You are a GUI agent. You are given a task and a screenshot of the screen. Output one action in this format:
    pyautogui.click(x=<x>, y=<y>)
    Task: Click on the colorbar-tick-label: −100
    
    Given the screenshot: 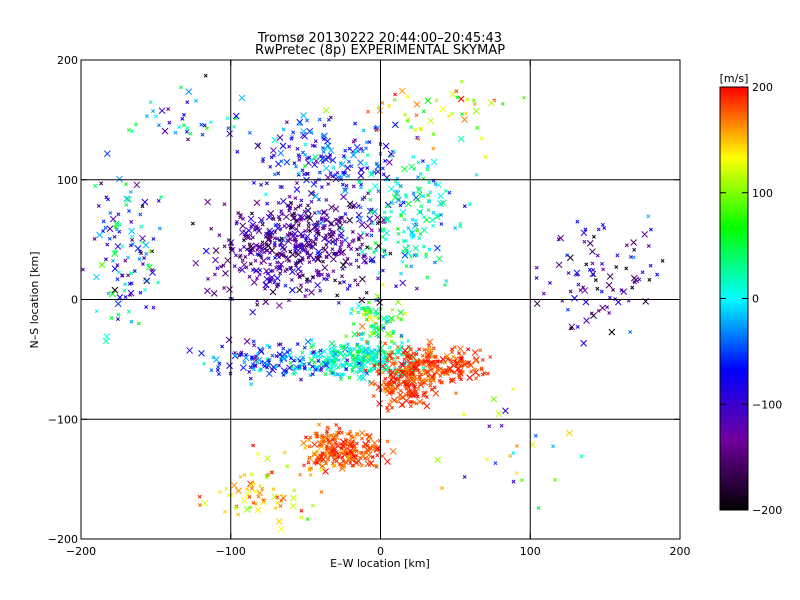 What is the action you would take?
    pyautogui.click(x=767, y=404)
    